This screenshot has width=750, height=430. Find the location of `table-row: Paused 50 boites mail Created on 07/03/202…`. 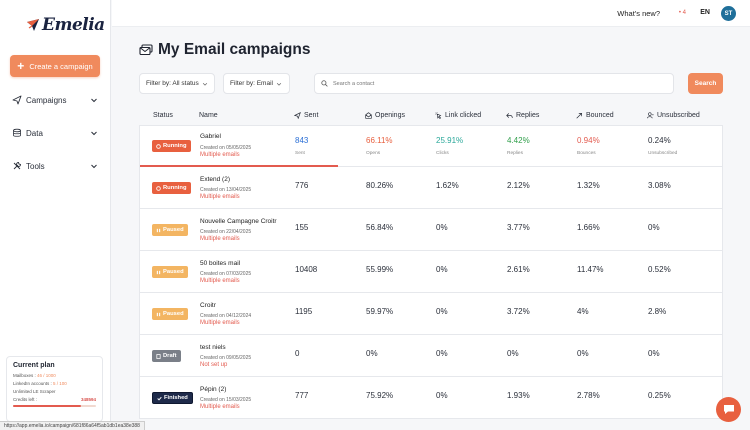

table-row: Paused 50 boites mail Created on 07/03/202… is located at coordinates (431, 272).